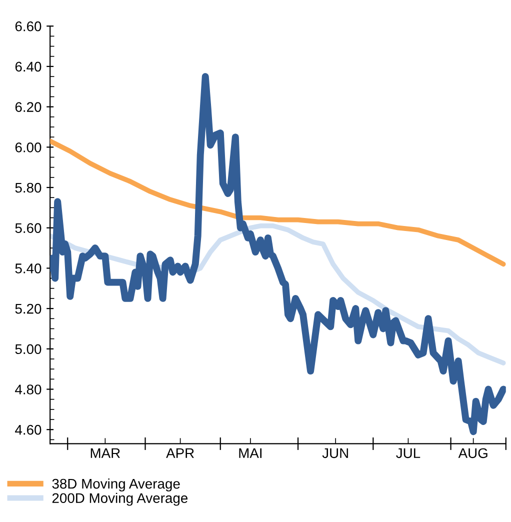 This screenshot has height=522, width=511. I want to click on legend-label: 200D Moving Average, so click(120, 499).